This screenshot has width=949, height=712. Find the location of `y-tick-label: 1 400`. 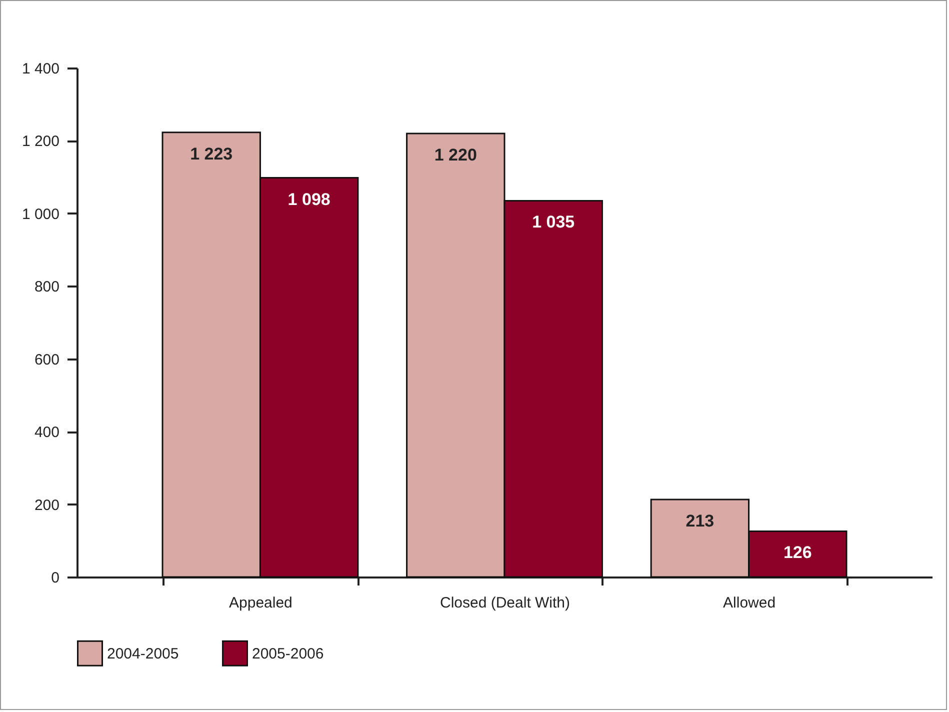

y-tick-label: 1 400 is located at coordinates (41, 69).